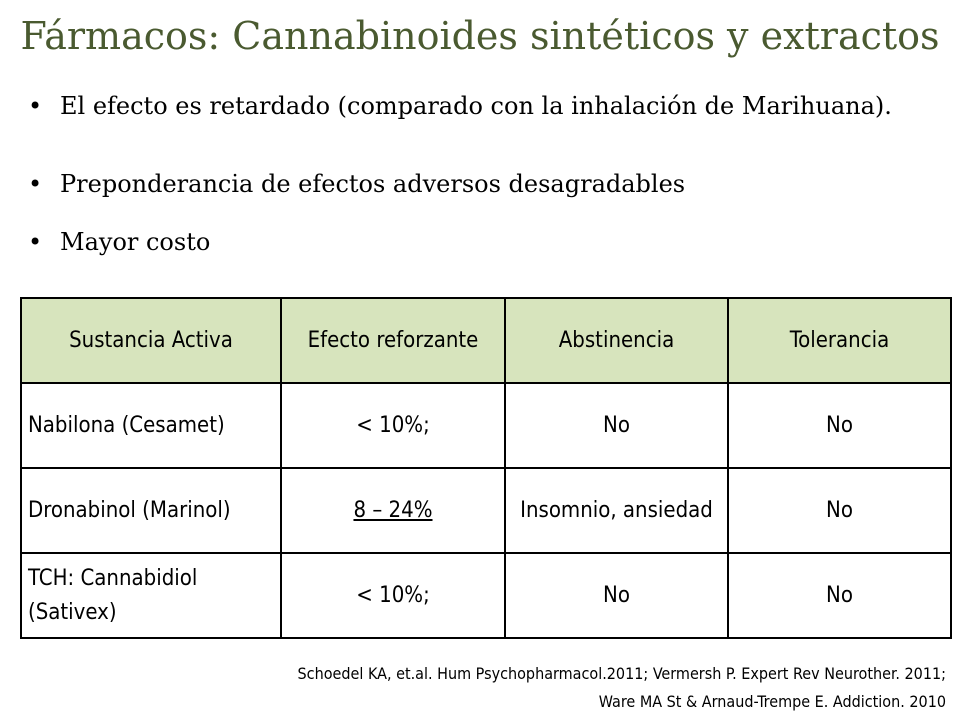  I want to click on table-row: TCH: Cannabidiol (Sativex) < 10%; No No, so click(486, 595).